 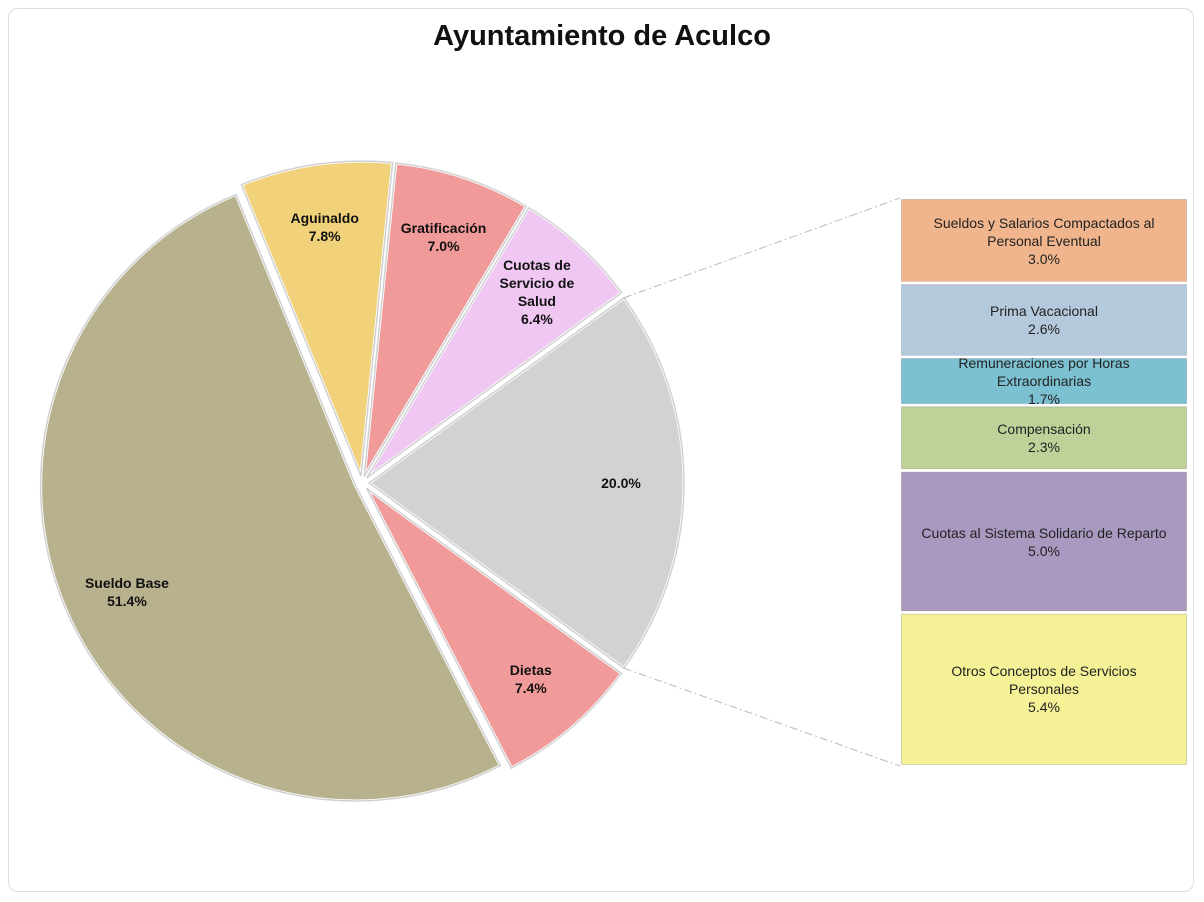 I want to click on slice-value: 7.4%, so click(x=530, y=688).